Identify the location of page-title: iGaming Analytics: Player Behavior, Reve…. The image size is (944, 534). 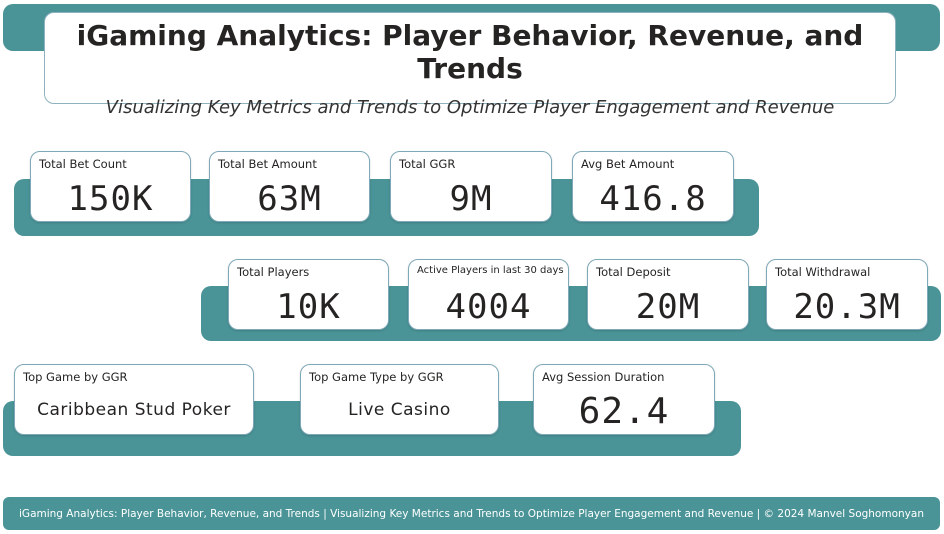
(470, 52).